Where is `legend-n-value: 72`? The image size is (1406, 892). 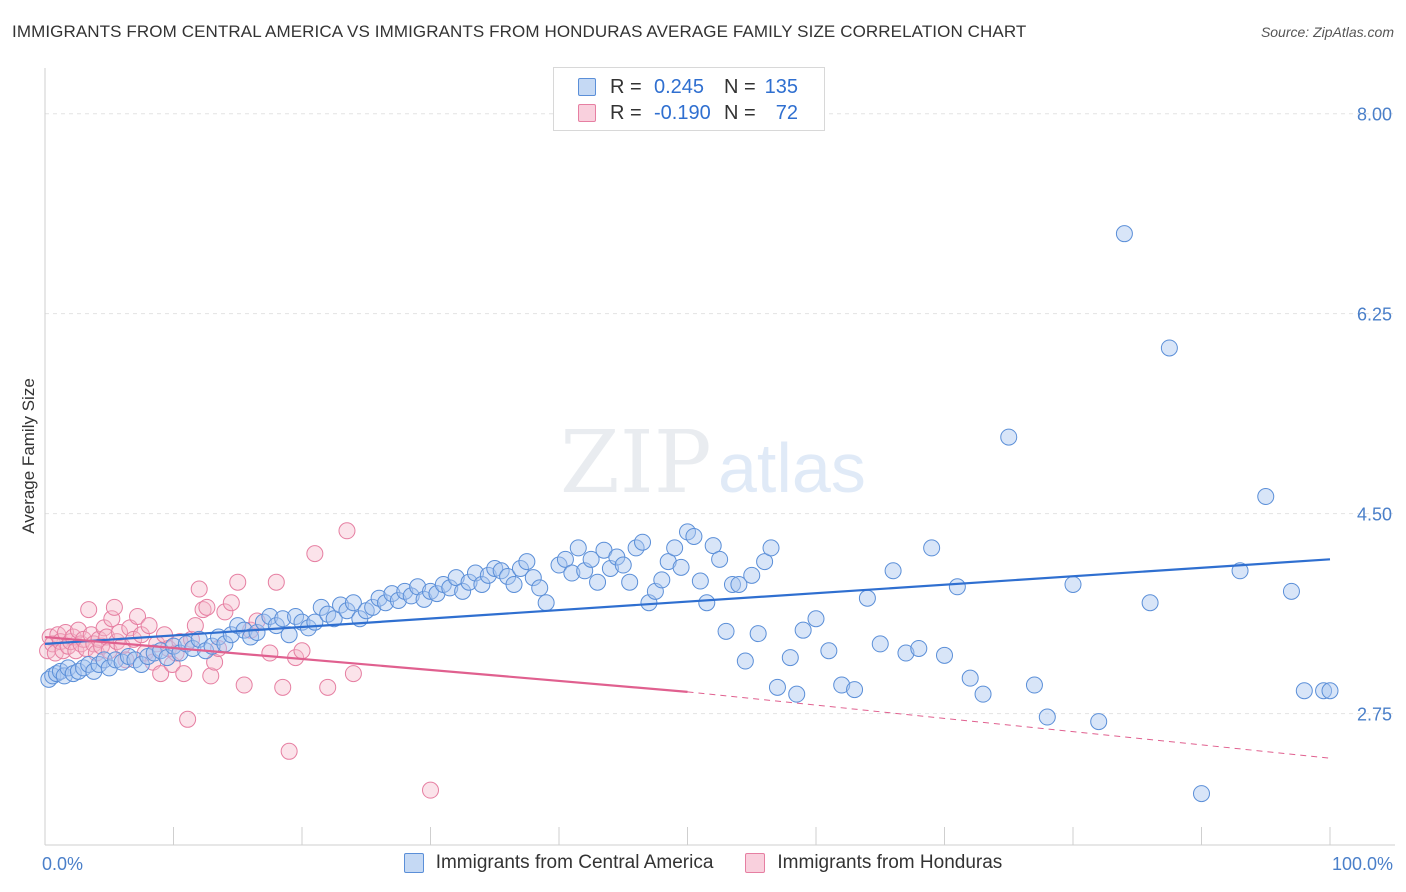
legend-n-value: 72 is located at coordinates (786, 112).